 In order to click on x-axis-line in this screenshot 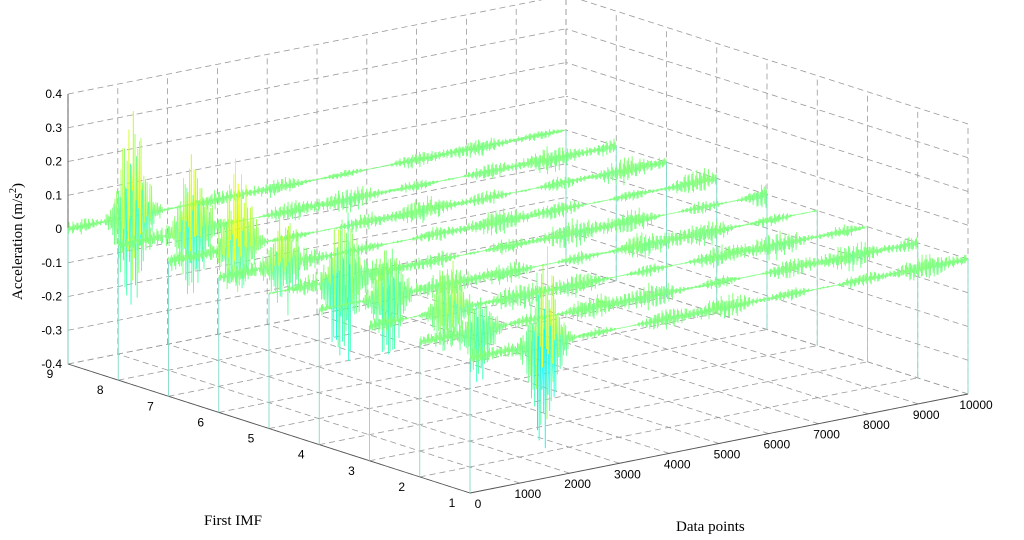, I will do `click(719, 443)`.